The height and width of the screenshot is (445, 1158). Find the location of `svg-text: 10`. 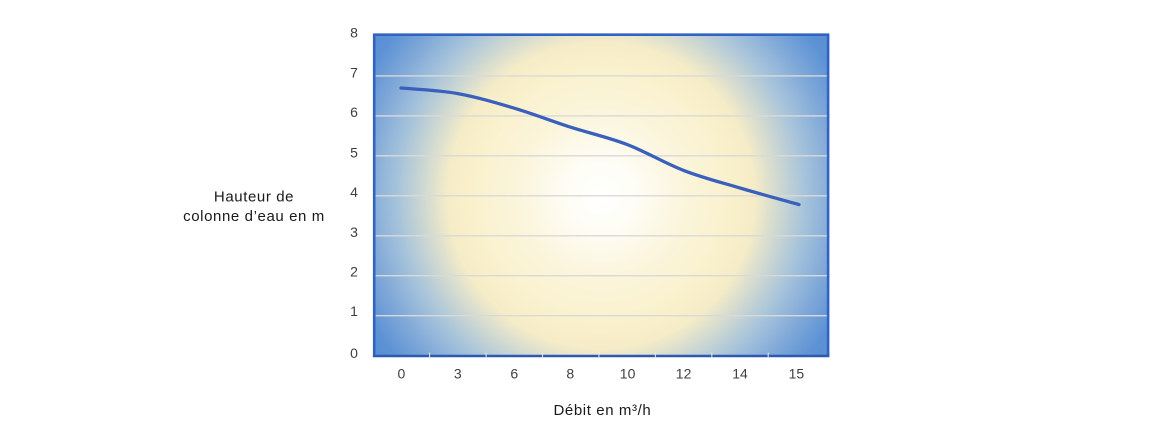

svg-text: 10 is located at coordinates (628, 374).